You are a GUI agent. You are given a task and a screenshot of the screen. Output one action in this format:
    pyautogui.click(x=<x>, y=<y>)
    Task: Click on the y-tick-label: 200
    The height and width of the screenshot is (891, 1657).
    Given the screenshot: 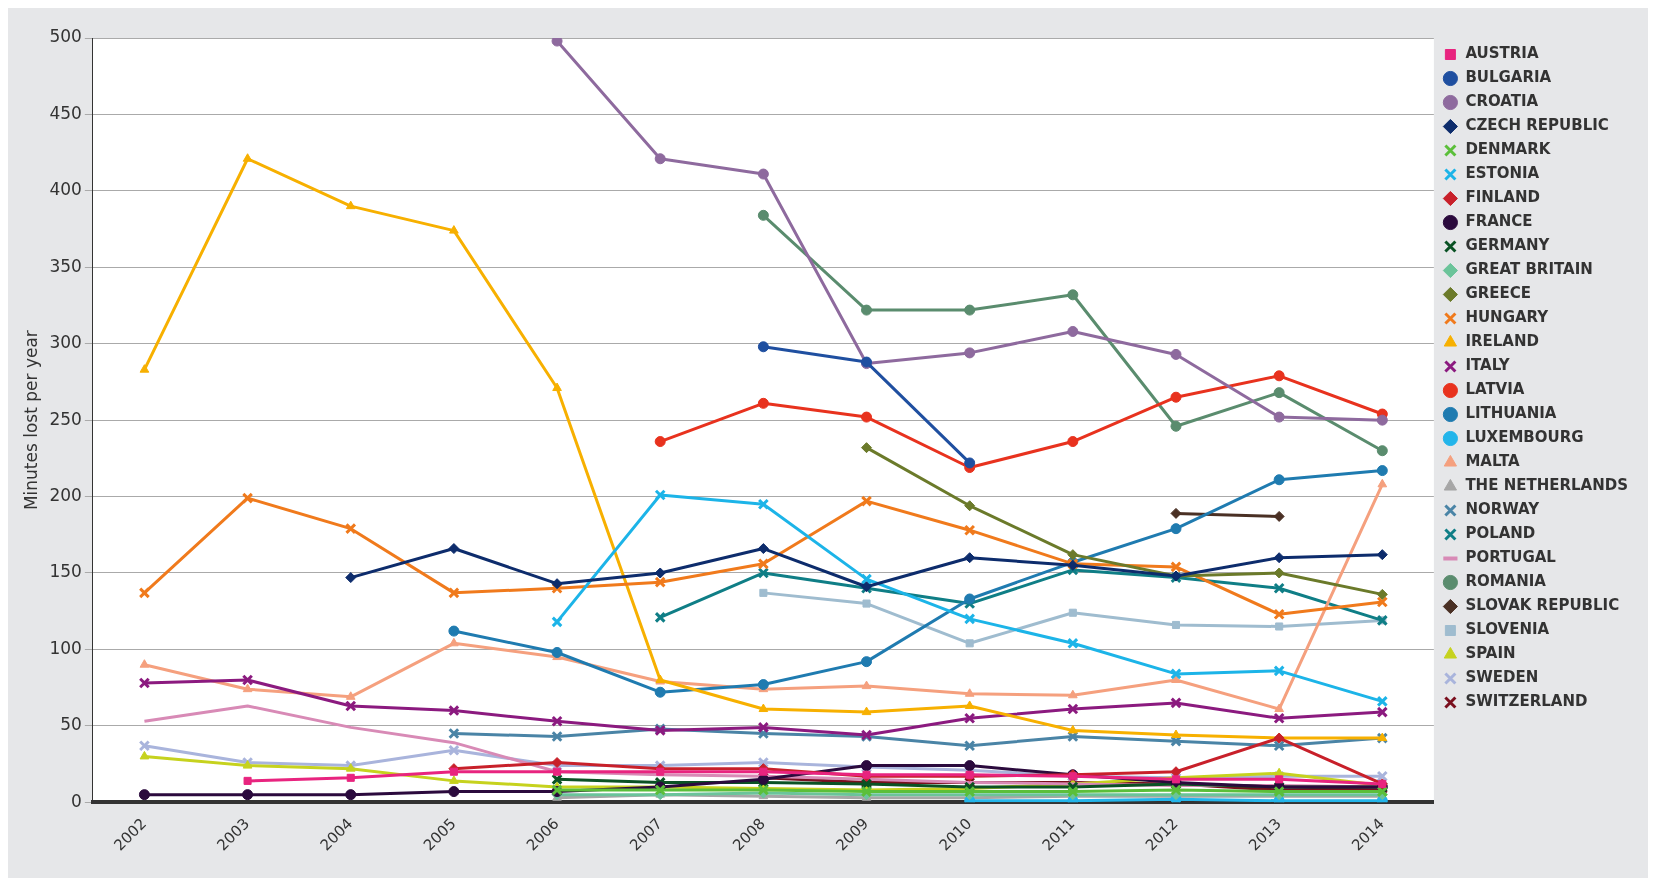 What is the action you would take?
    pyautogui.click(x=65, y=494)
    